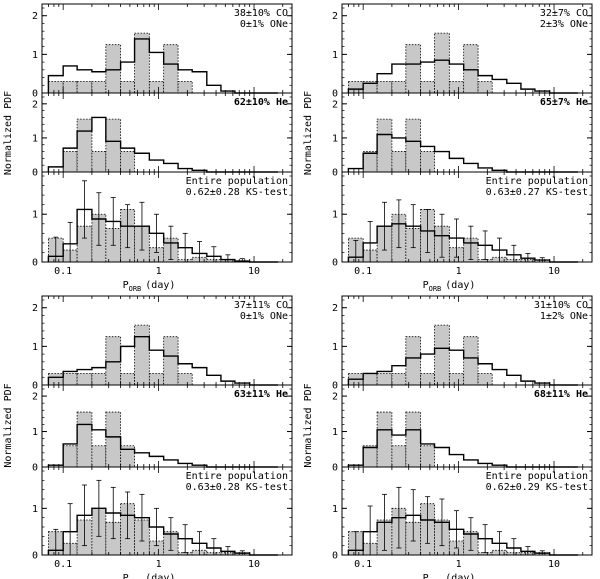  I want to click on panel-label: 38±10% CO, so click(261, 13).